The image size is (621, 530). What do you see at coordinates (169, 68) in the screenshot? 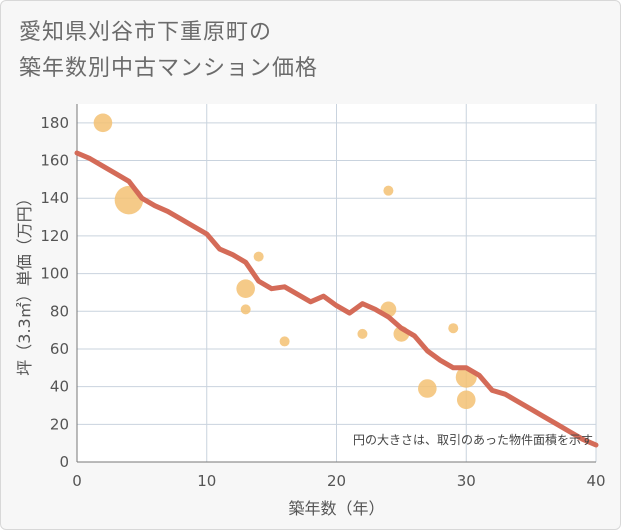
I see `chart-title-line2: 築年数別中古マンション価格` at bounding box center [169, 68].